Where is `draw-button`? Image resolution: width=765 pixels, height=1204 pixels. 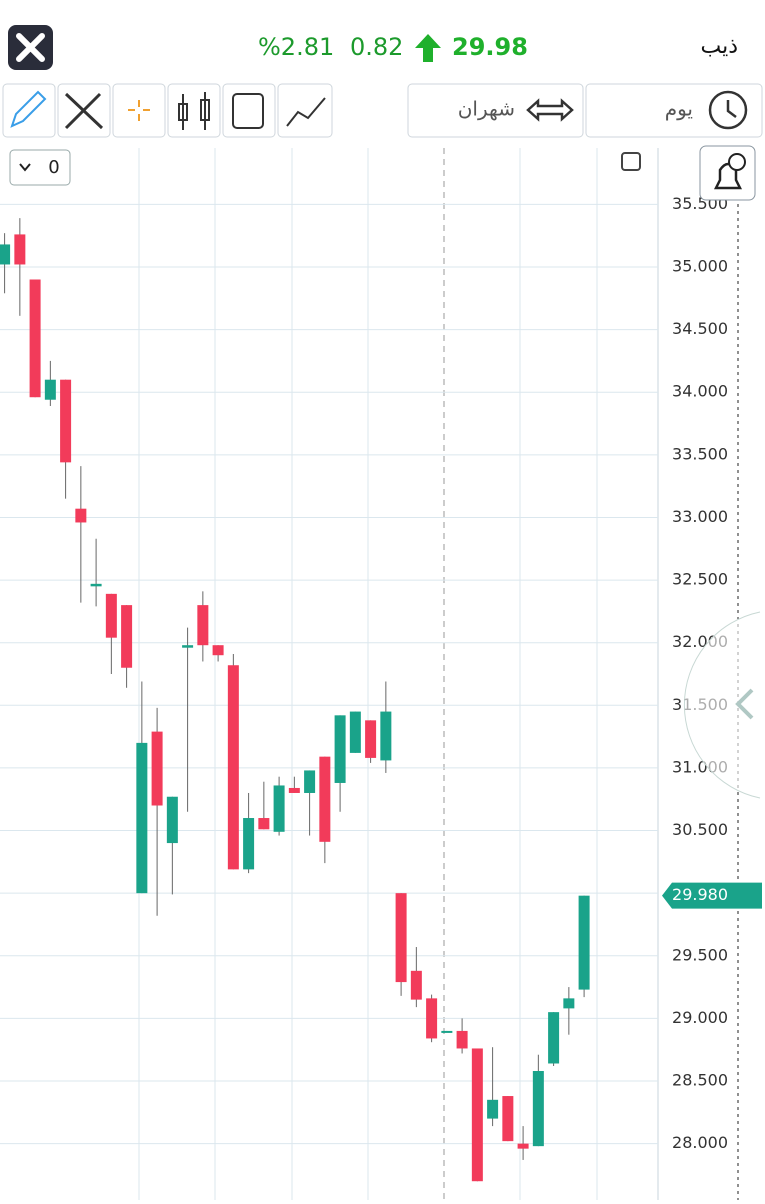 draw-button is located at coordinates (29, 110).